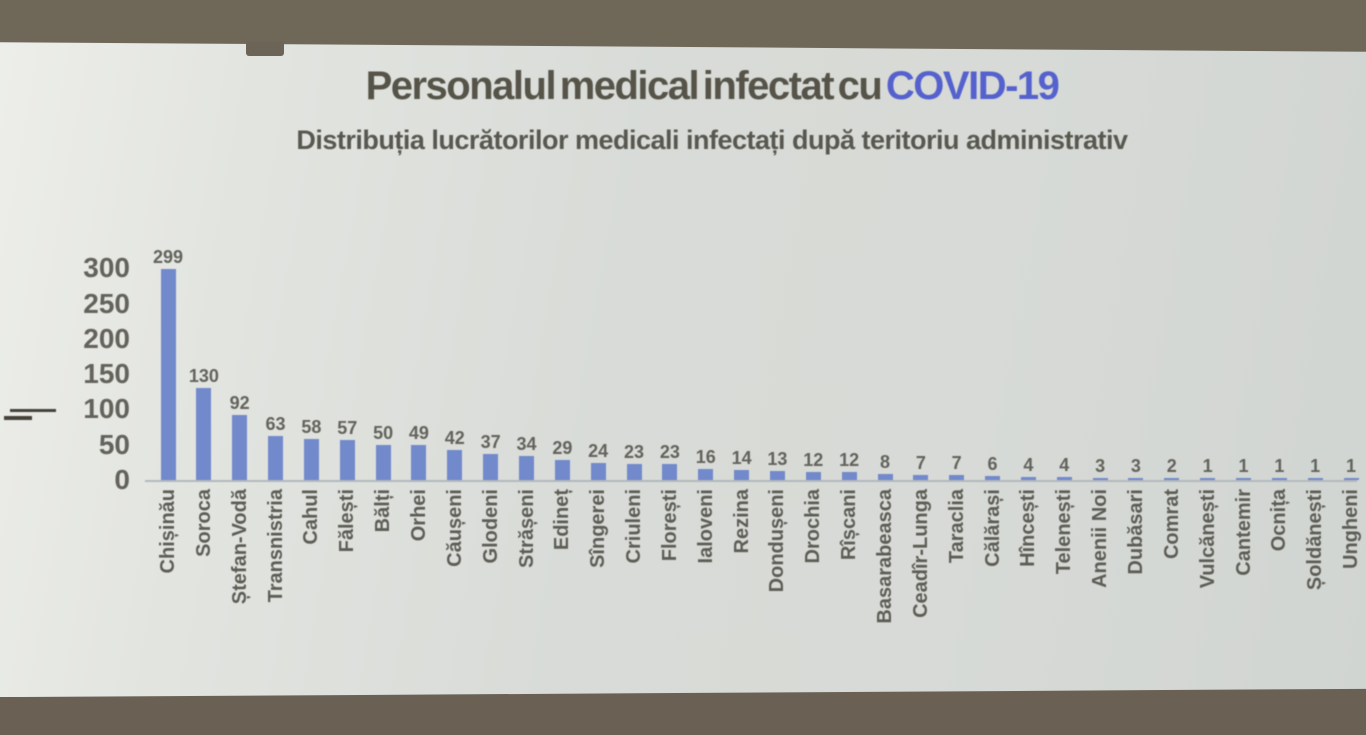 Image resolution: width=1366 pixels, height=735 pixels. I want to click on category-label: Drochia, so click(813, 526).